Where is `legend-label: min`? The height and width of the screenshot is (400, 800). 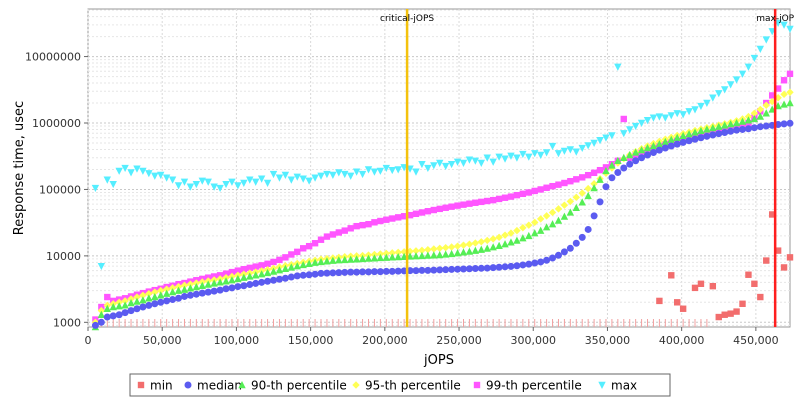 legend-label: min is located at coordinates (161, 386).